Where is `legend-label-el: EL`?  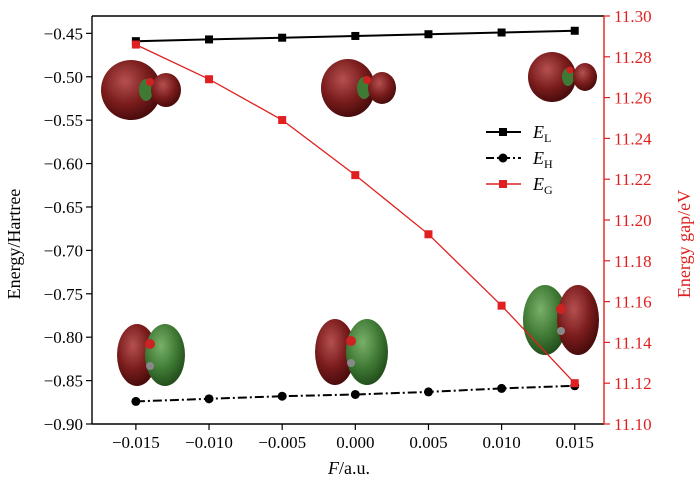
legend-label-el: EL is located at coordinates (541, 133).